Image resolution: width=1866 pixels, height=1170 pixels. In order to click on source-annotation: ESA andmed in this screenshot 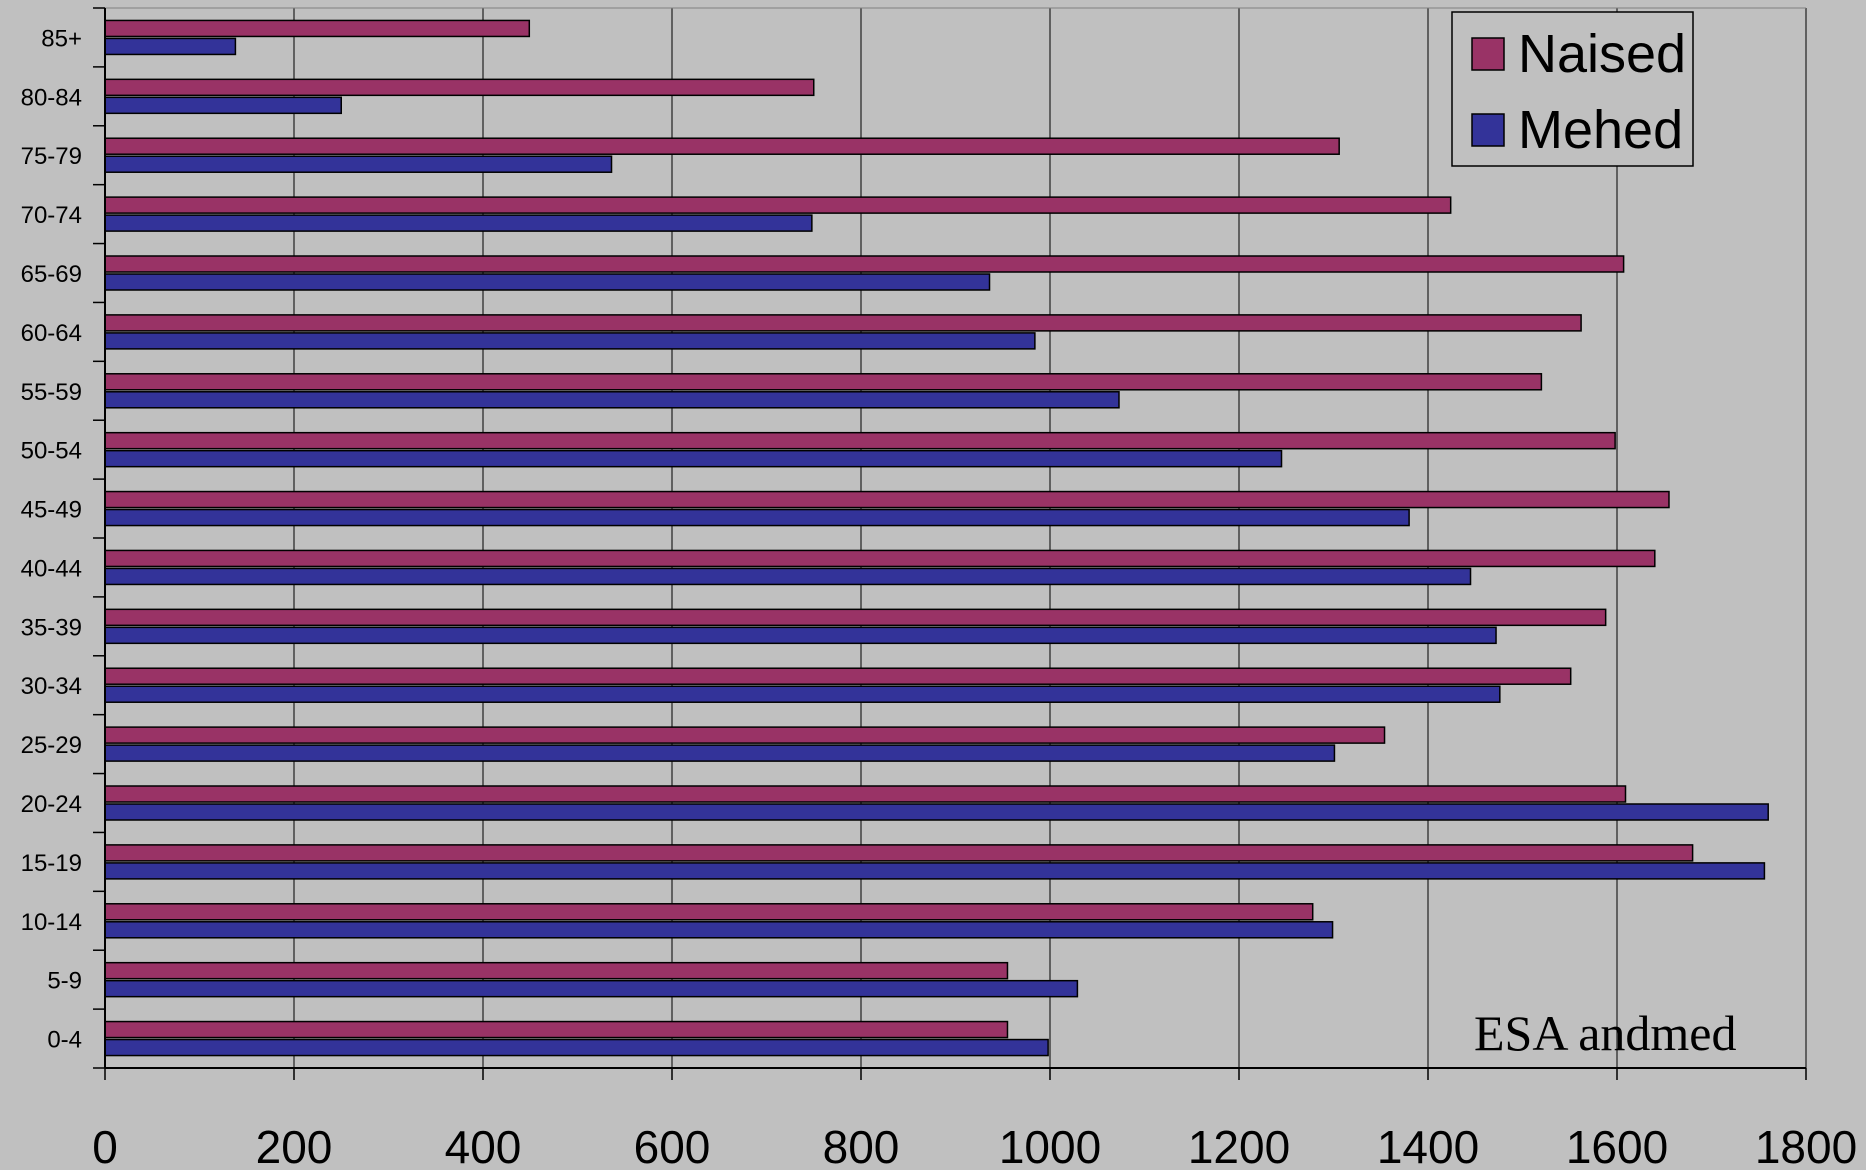, I will do `click(1605, 1033)`.